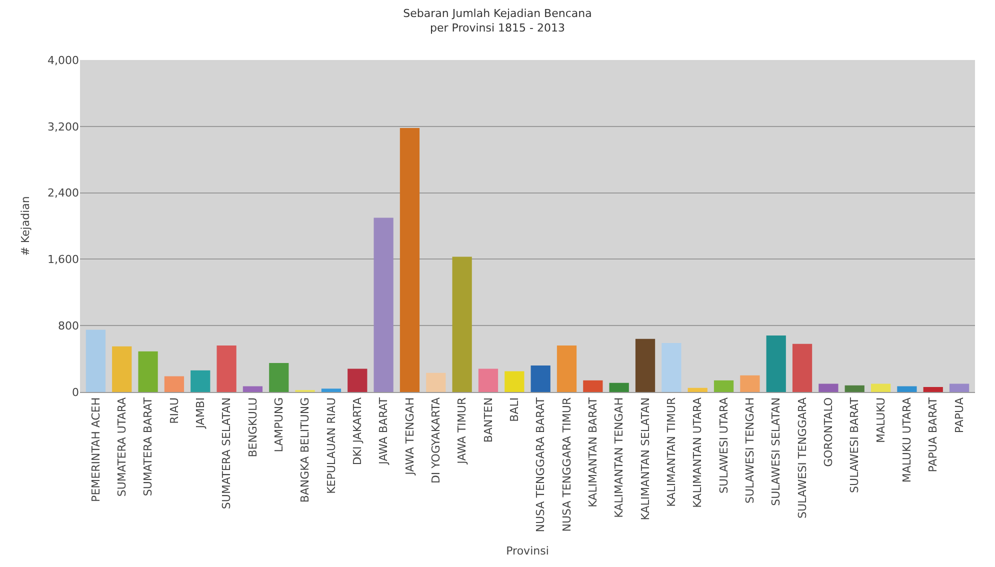 This screenshot has width=995, height=567. Describe the element at coordinates (750, 450) in the screenshot. I see `x-tick-label: SULAWESI TENGAH` at that location.